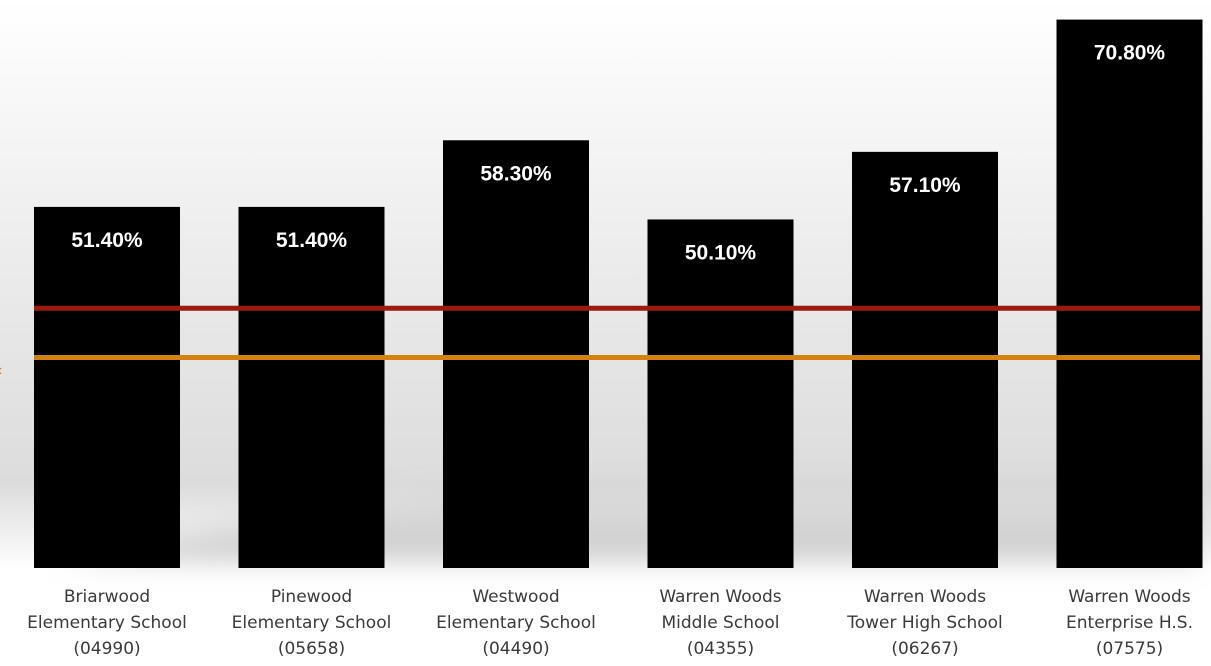  Describe the element at coordinates (924, 649) in the screenshot. I see `category-label-4-line-2: (06267)` at that location.